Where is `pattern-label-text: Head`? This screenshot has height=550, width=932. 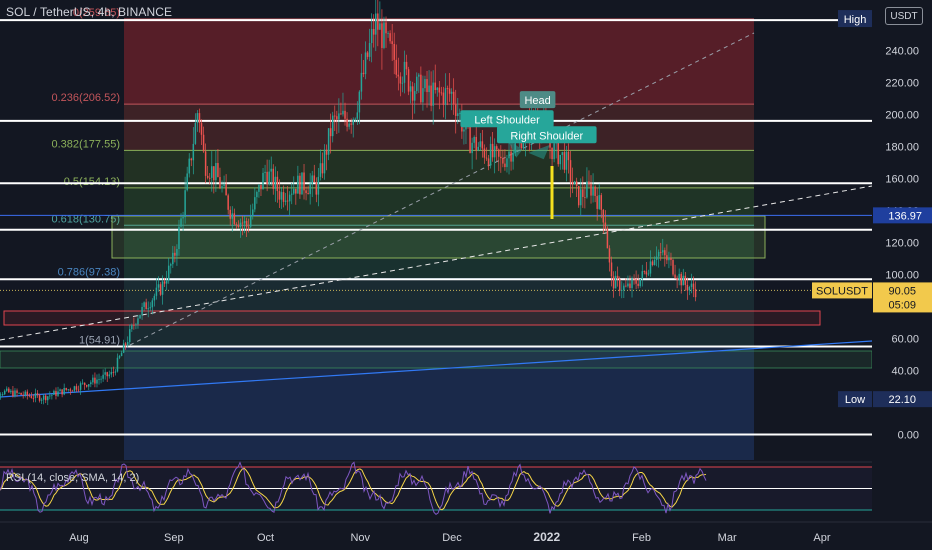 pattern-label-text: Head is located at coordinates (537, 101).